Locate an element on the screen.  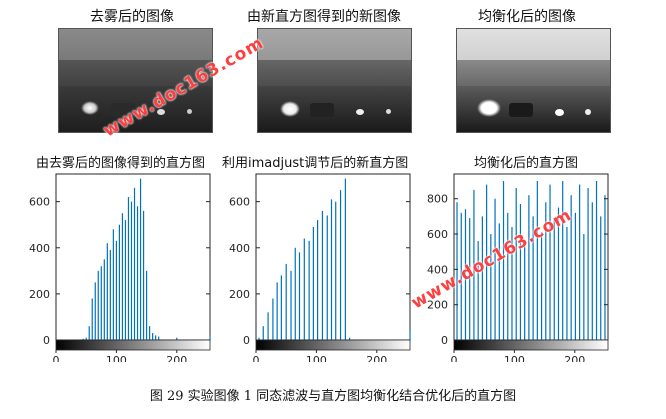
histogram-title-equalized: 均衡化后的直方图 is located at coordinates (526, 163).